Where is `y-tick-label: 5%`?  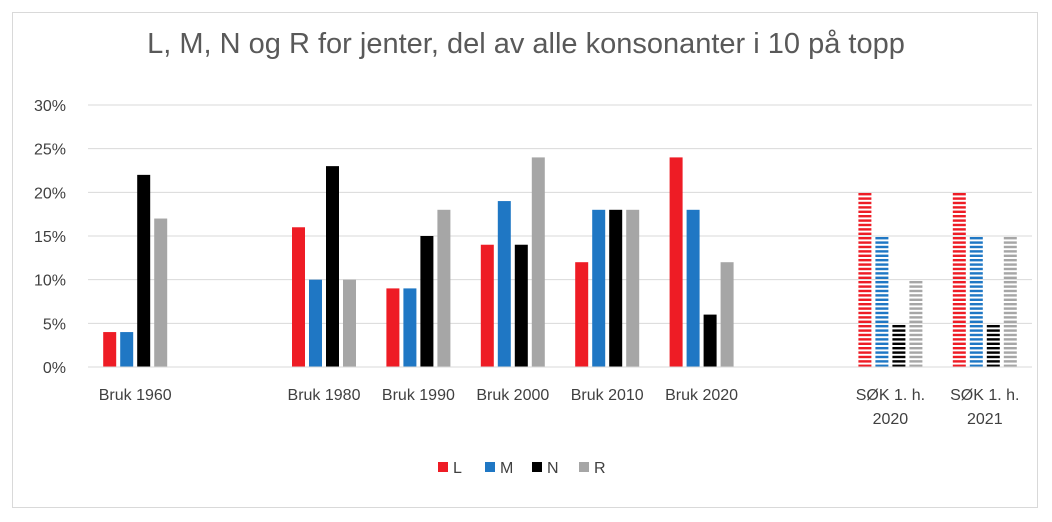 y-tick-label: 5% is located at coordinates (54, 324).